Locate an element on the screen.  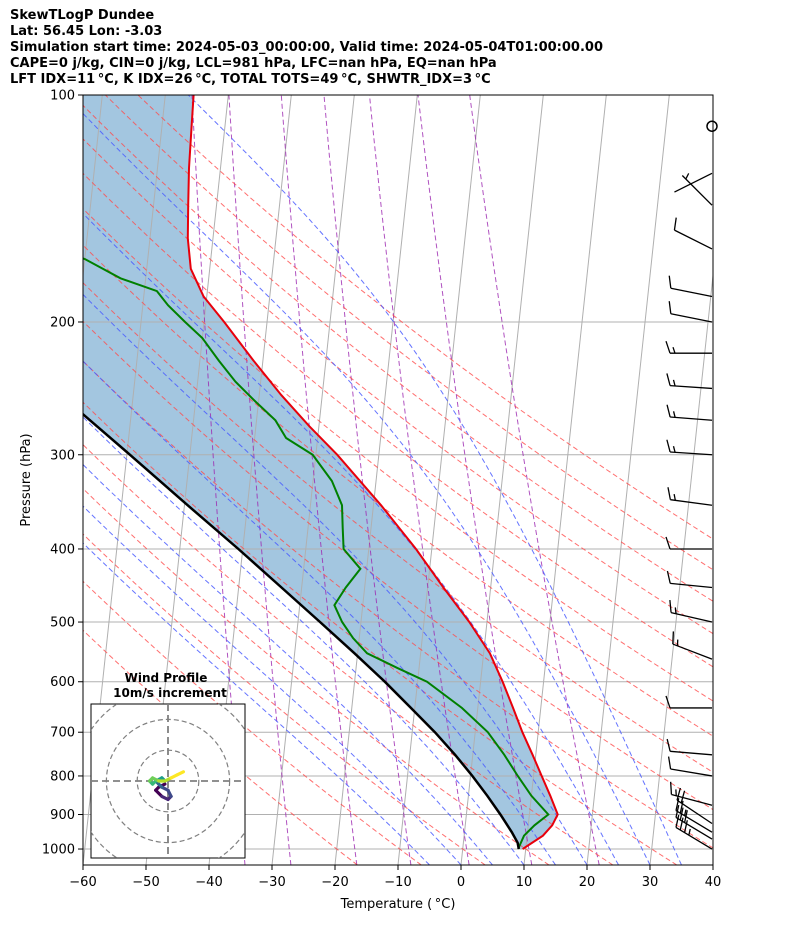
x-tick-label: −30 is located at coordinates (271, 882).